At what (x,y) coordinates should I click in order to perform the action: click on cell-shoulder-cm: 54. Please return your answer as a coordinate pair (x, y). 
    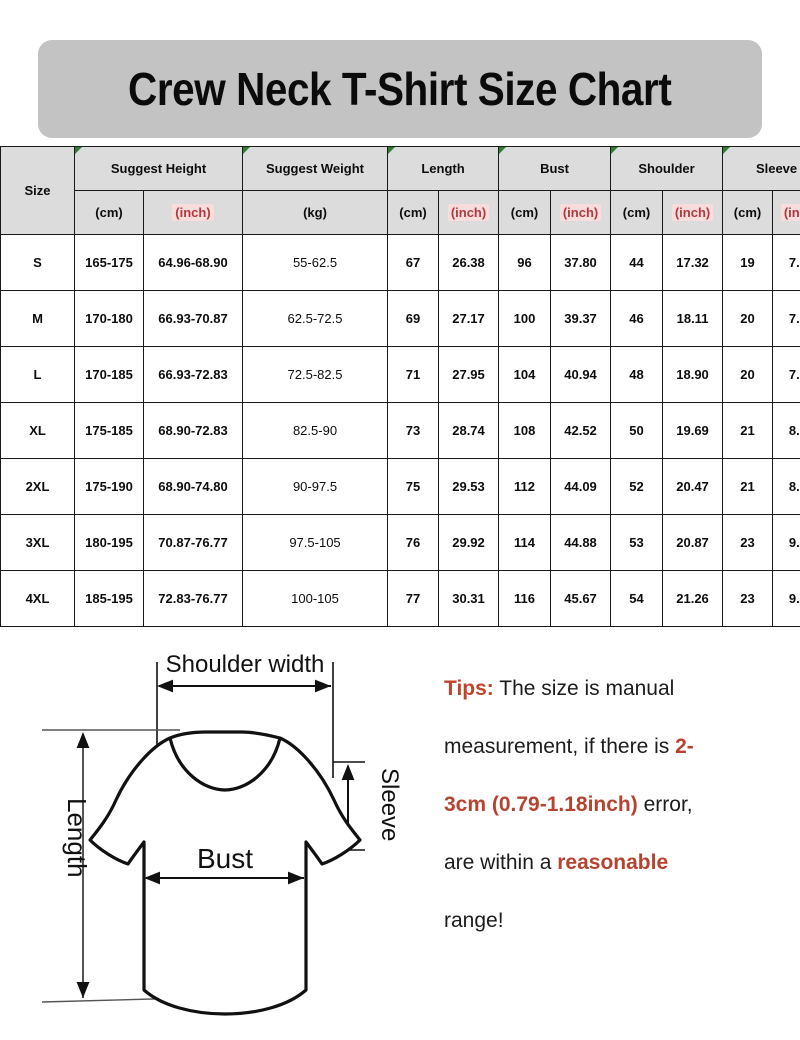
    Looking at the image, I should click on (637, 598).